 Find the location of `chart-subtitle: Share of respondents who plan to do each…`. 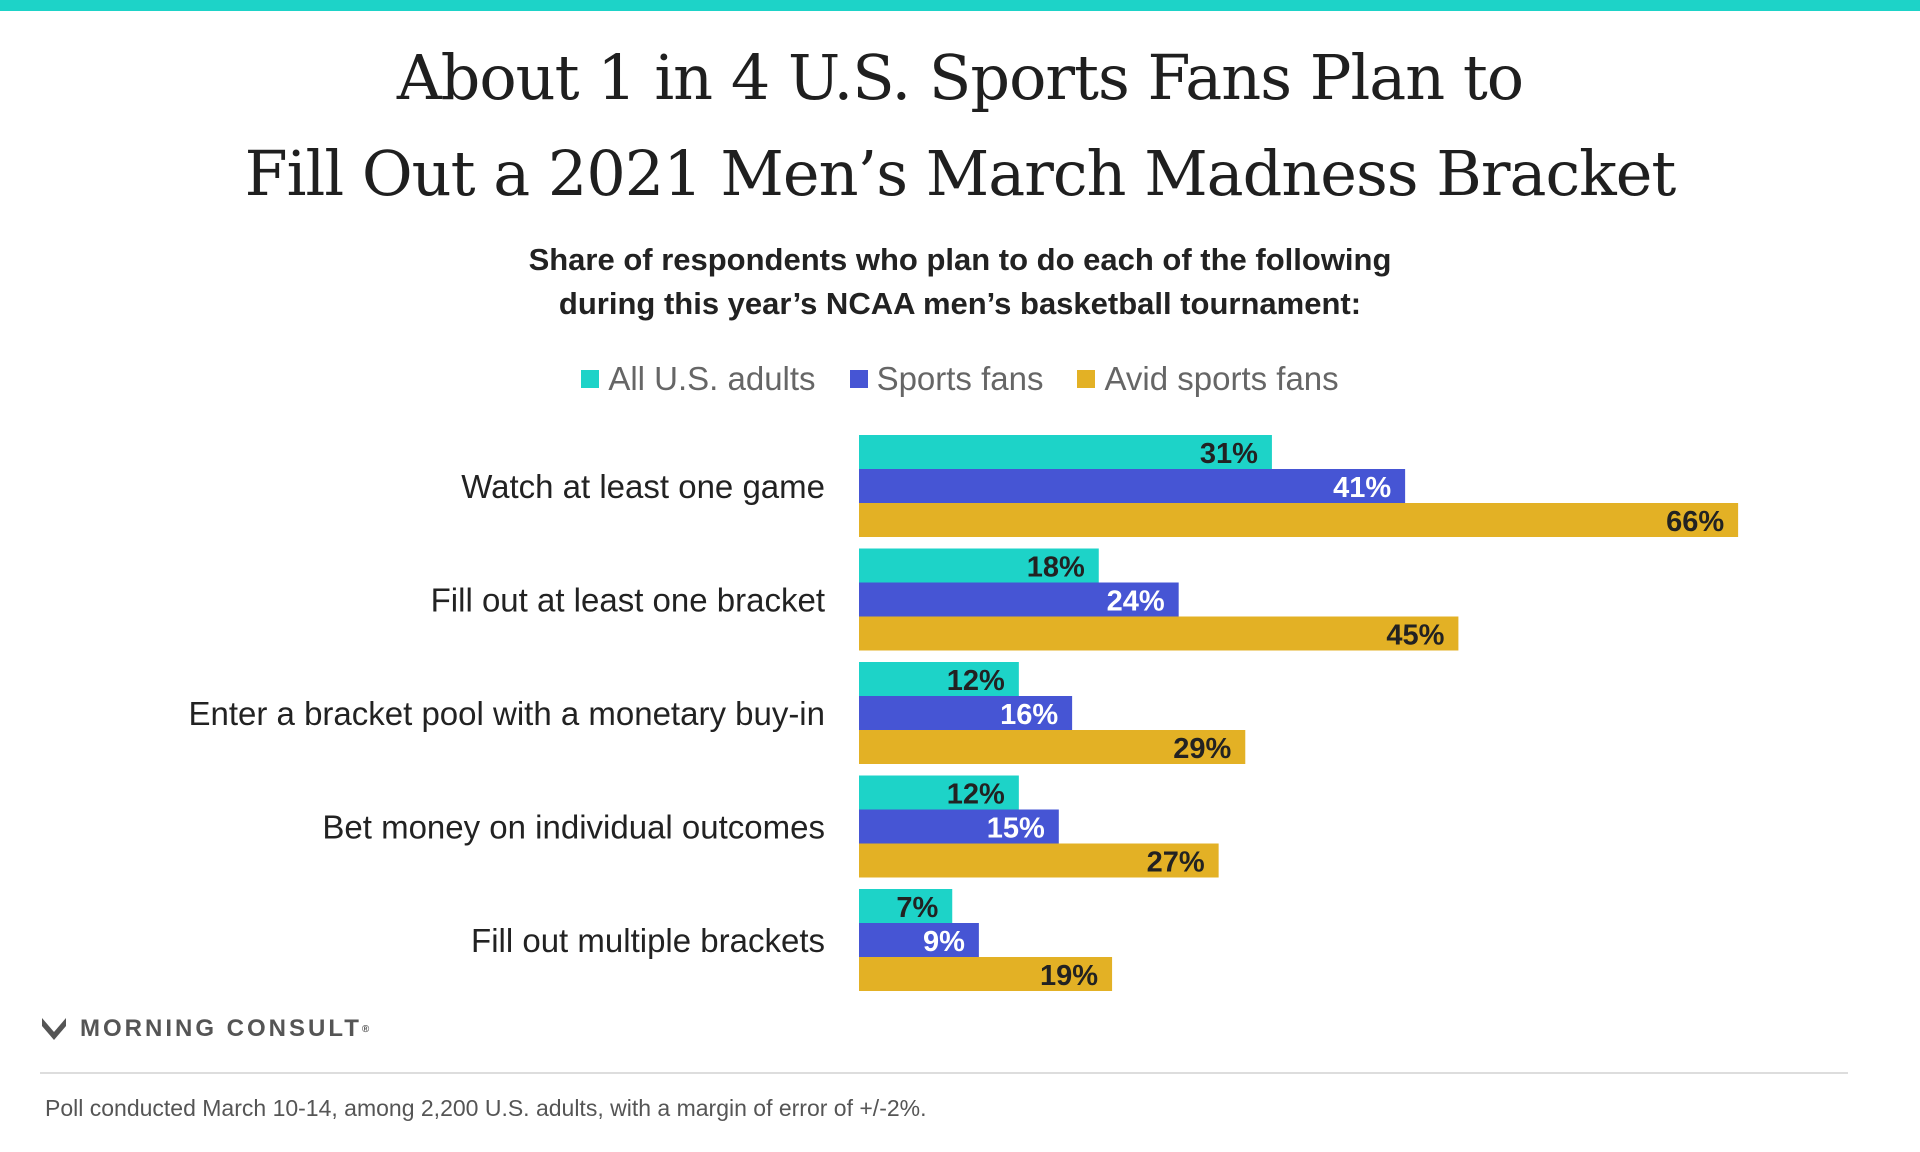

chart-subtitle: Share of respondents who plan to do each… is located at coordinates (960, 282).